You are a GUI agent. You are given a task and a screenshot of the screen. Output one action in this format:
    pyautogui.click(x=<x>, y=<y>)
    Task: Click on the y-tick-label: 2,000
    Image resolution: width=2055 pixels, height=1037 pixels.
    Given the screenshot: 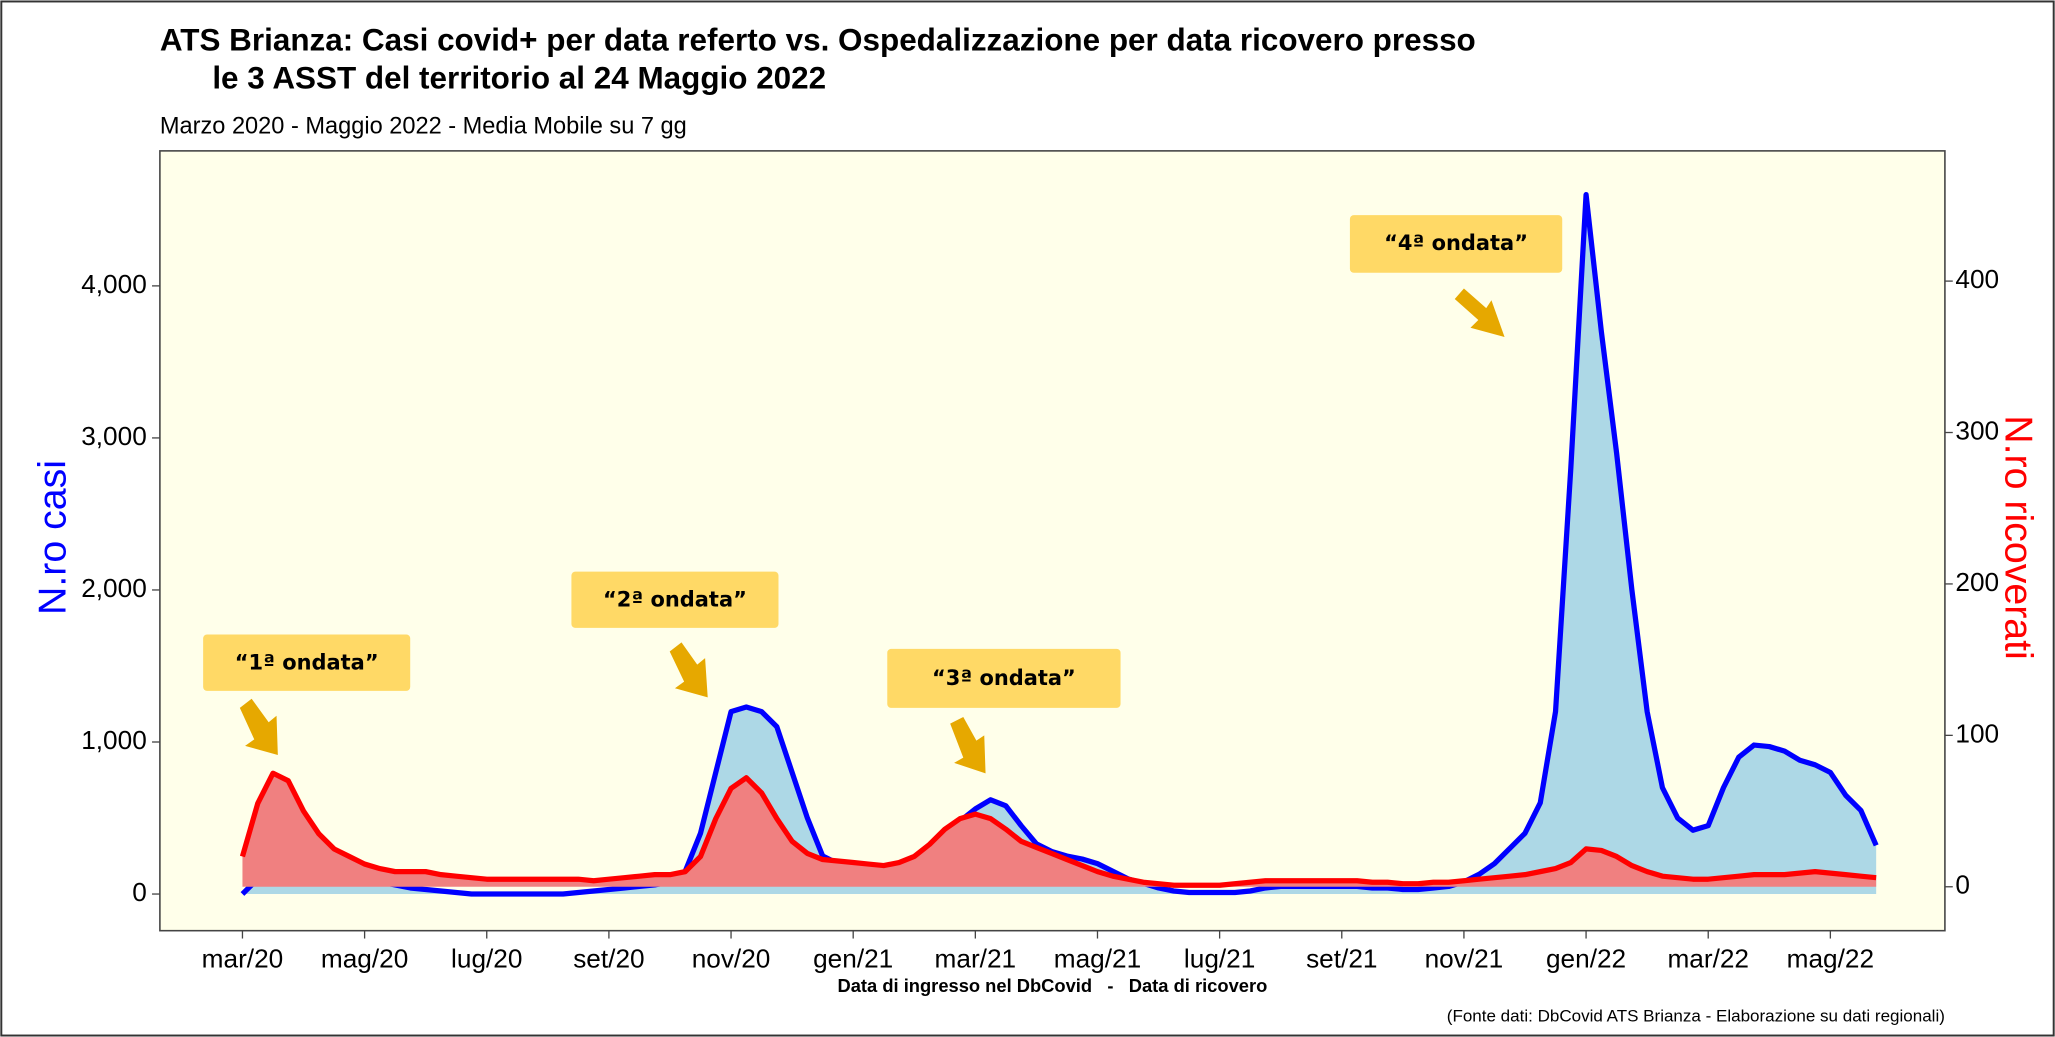 What is the action you would take?
    pyautogui.click(x=114, y=588)
    